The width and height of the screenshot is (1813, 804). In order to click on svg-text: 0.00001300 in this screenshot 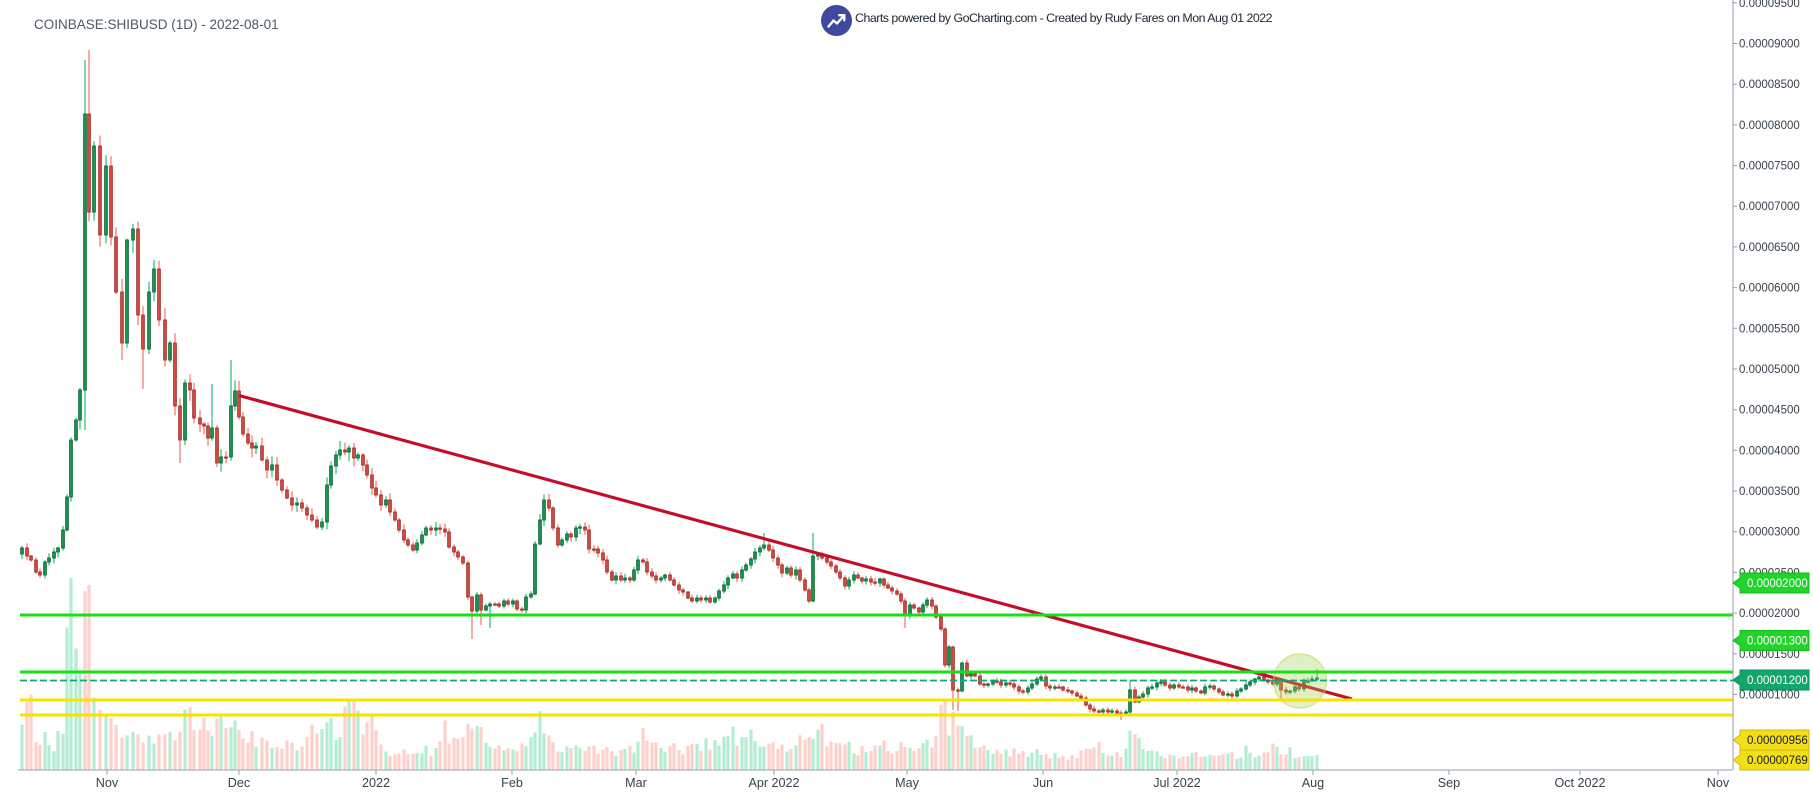, I will do `click(1777, 642)`.